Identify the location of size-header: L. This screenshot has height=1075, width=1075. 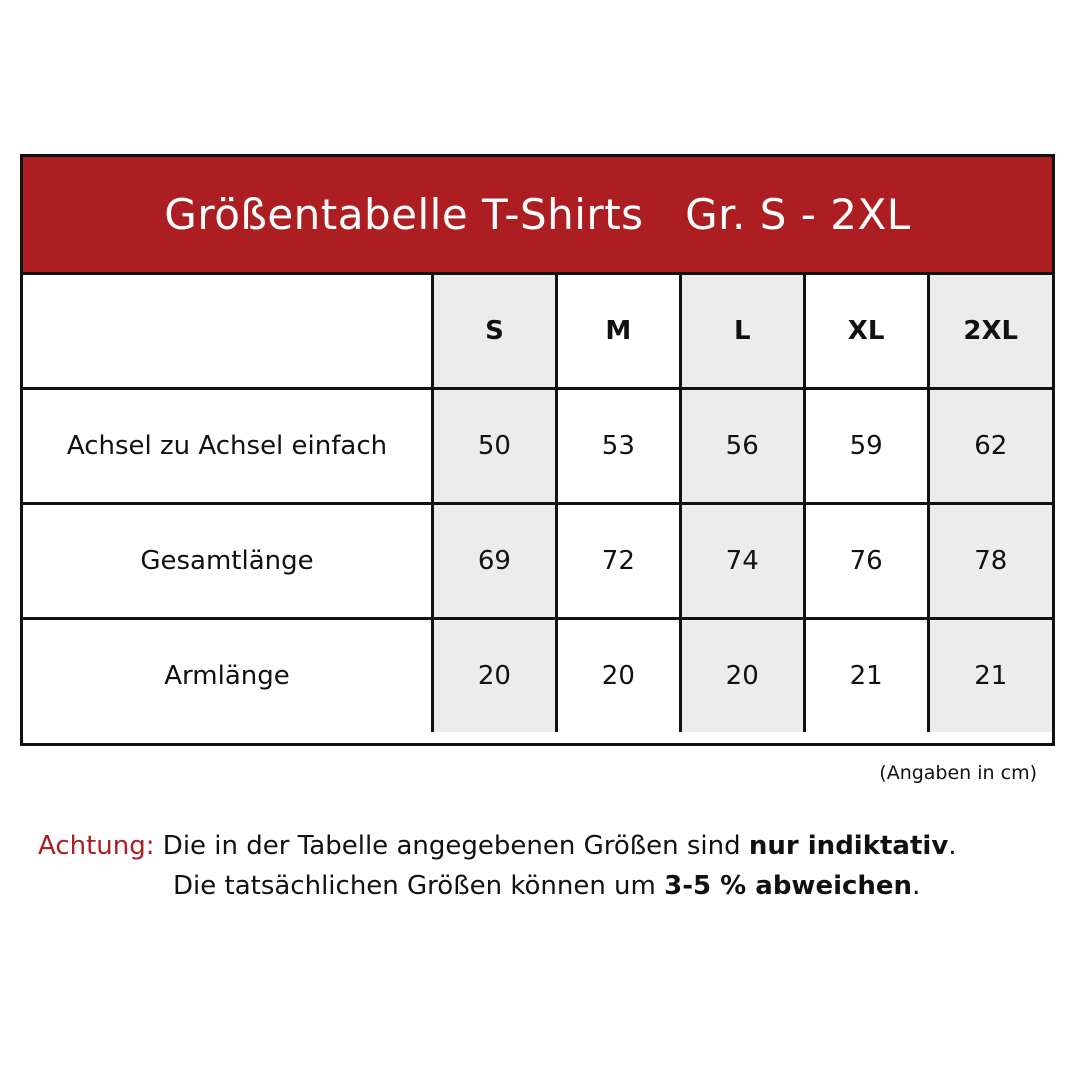
(742, 331).